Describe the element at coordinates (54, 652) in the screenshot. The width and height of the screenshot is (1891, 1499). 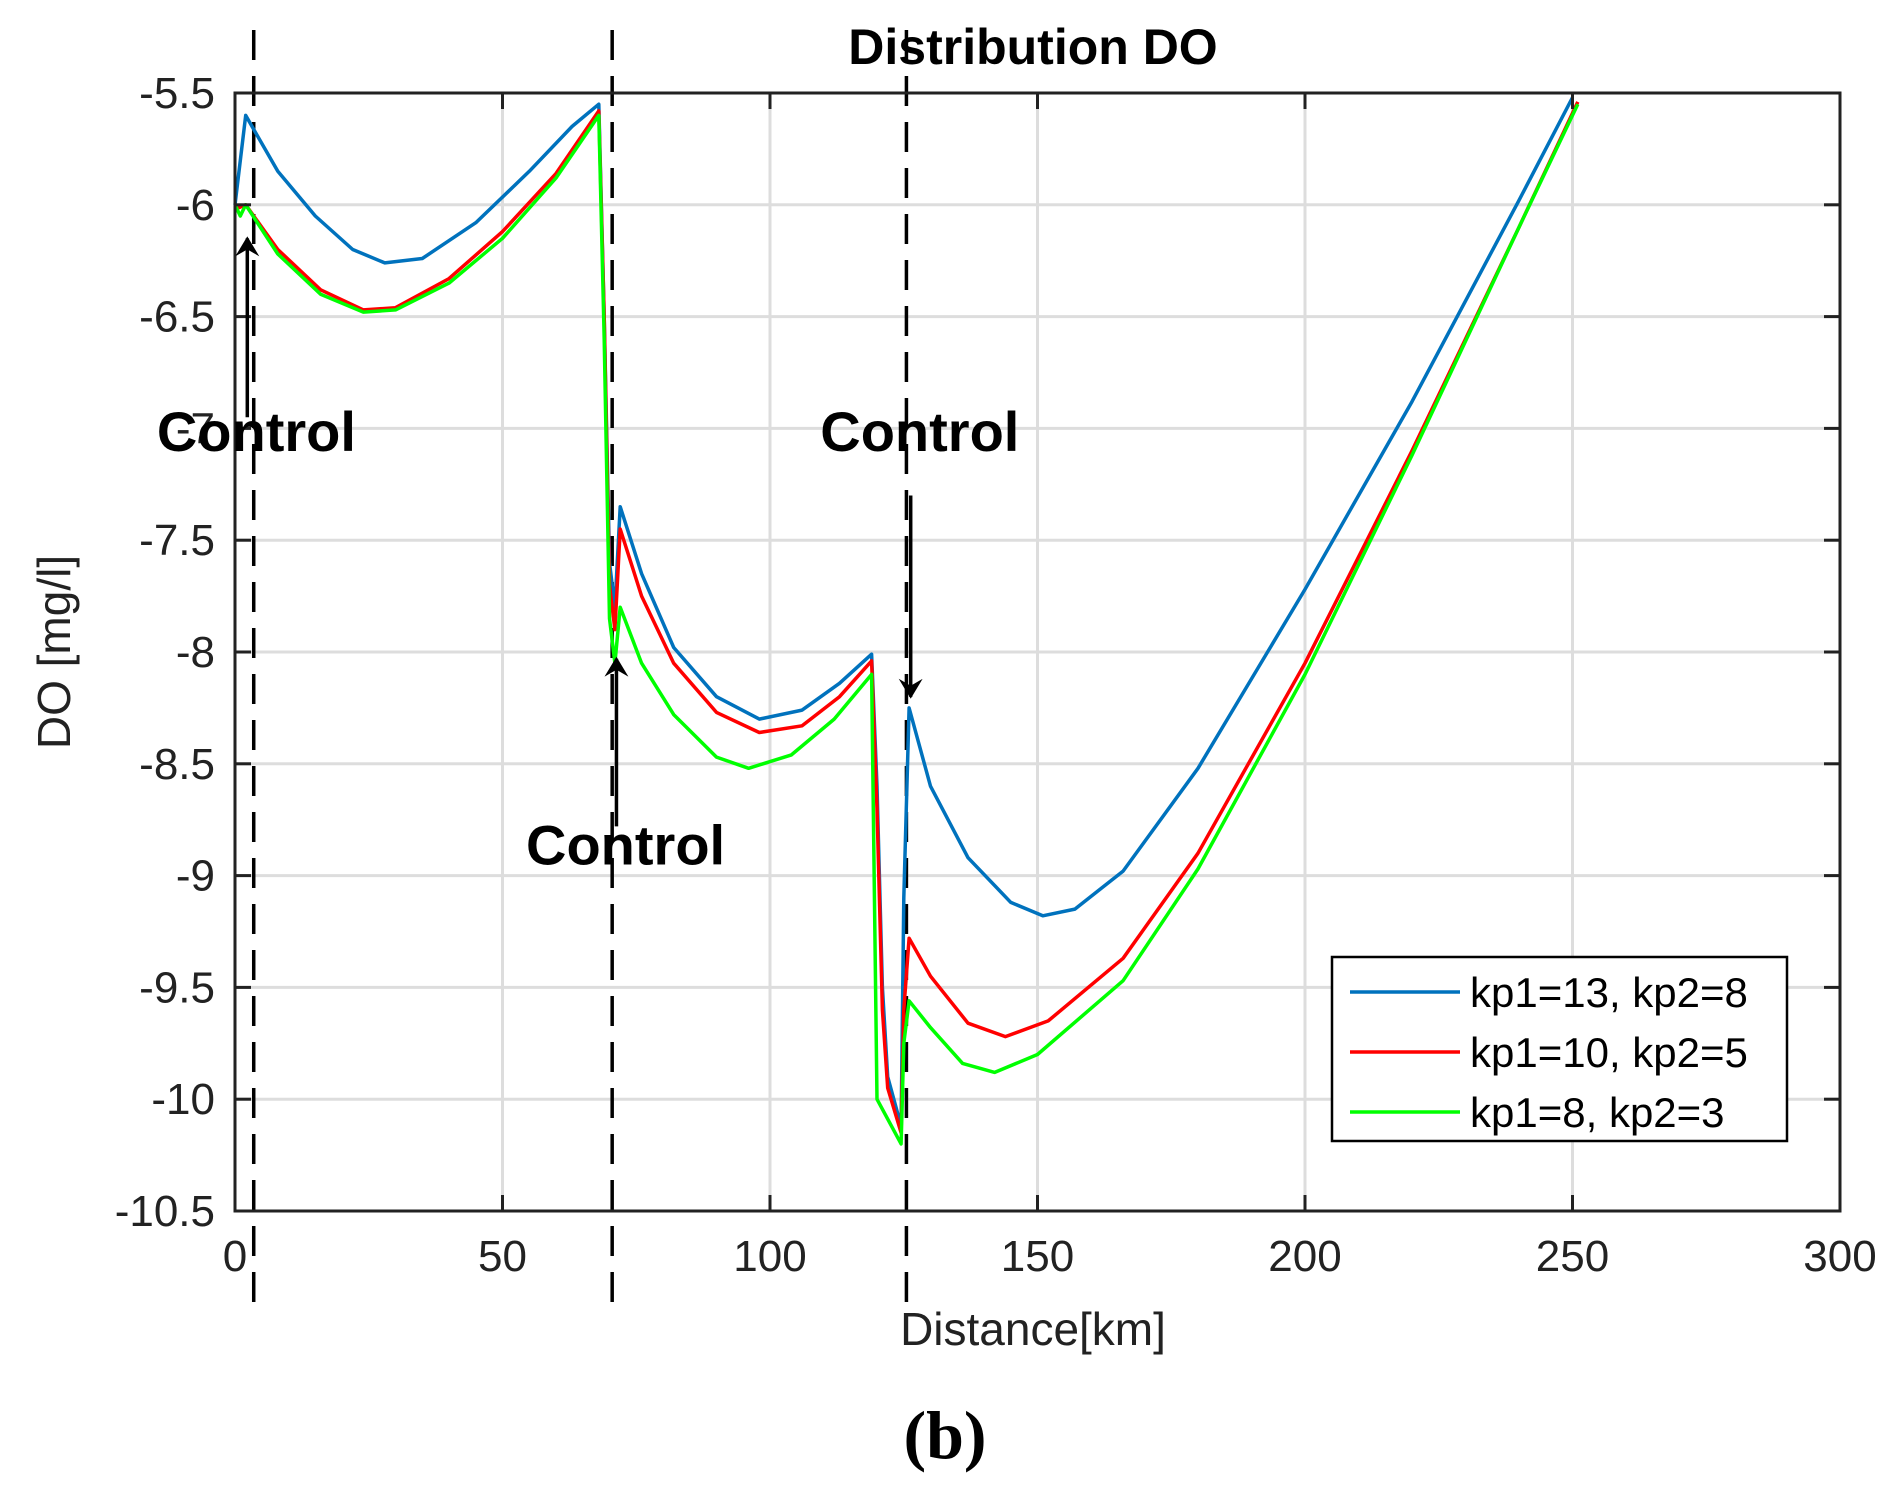
I see `y-axis-label: DO [mg/l]` at that location.